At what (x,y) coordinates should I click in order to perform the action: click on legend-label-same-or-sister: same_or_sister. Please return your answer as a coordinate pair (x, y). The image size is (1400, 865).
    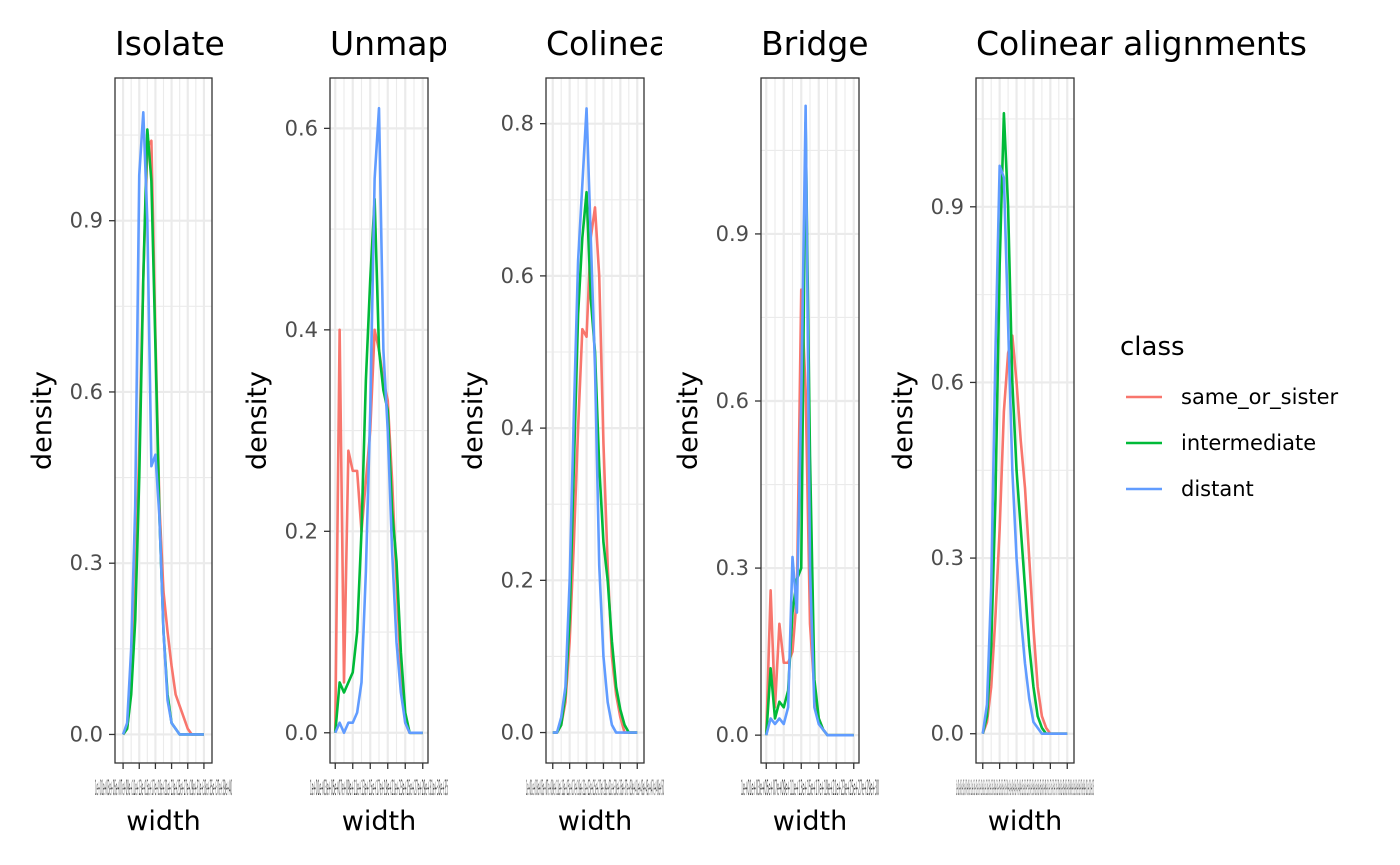
    Looking at the image, I should click on (1260, 397).